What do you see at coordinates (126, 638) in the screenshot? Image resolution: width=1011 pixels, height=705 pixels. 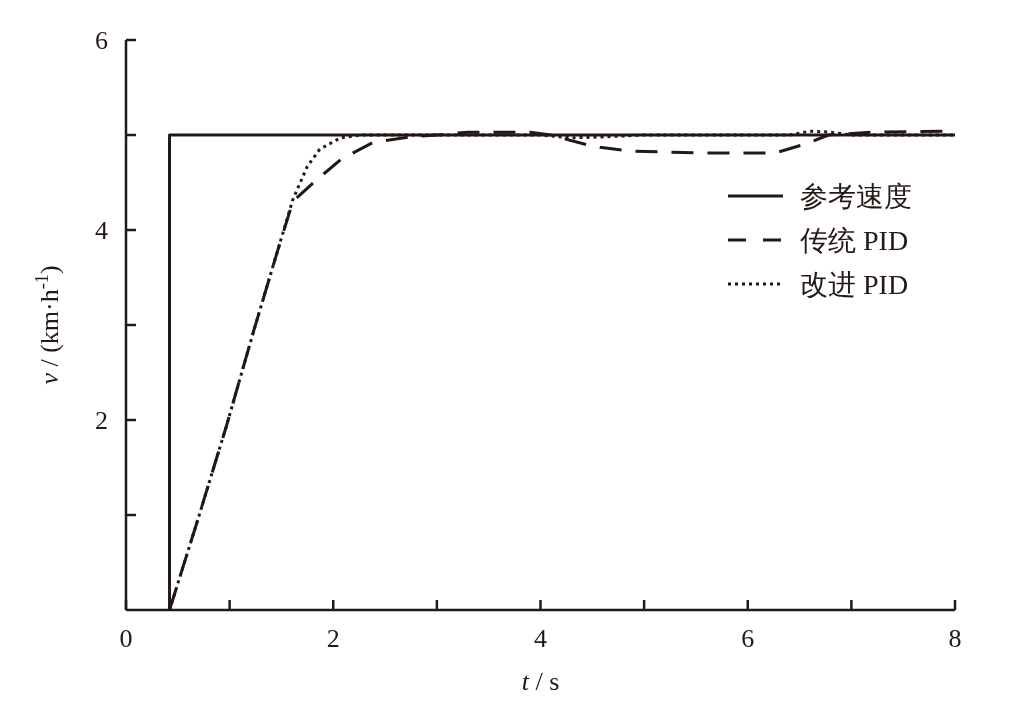 I see `x-tick-label: 0` at bounding box center [126, 638].